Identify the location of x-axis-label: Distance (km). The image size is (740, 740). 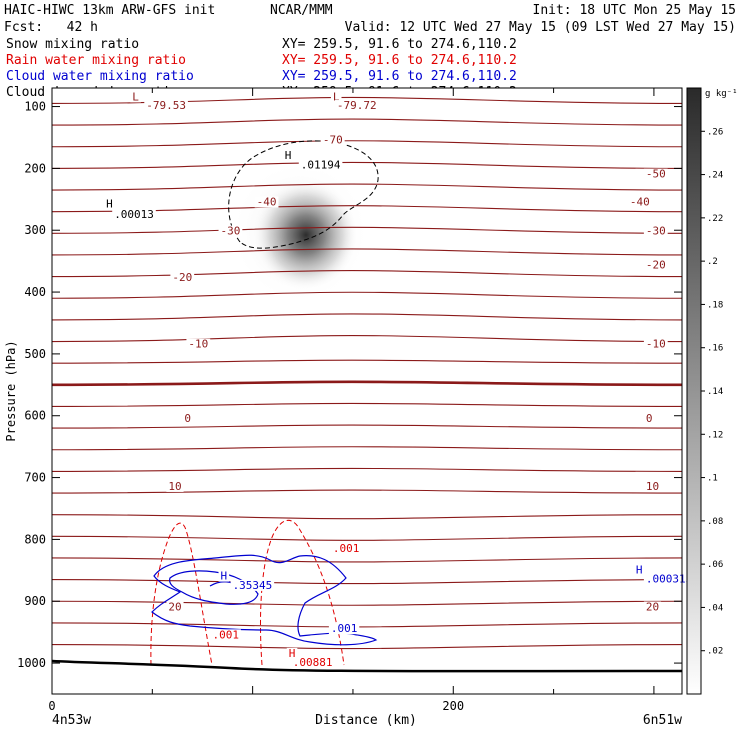
(366, 720).